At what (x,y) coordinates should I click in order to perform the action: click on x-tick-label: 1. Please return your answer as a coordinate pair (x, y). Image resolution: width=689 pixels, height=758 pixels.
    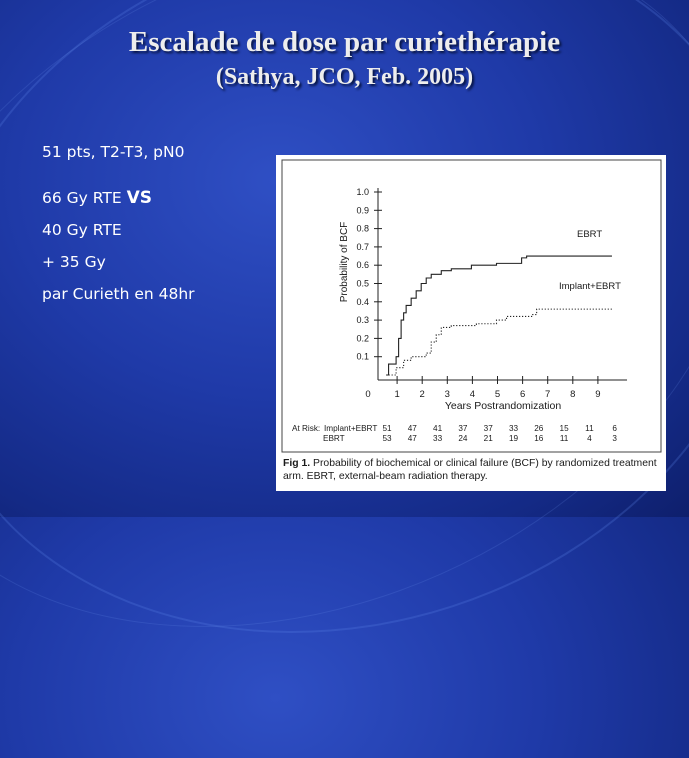
    Looking at the image, I should click on (396, 394).